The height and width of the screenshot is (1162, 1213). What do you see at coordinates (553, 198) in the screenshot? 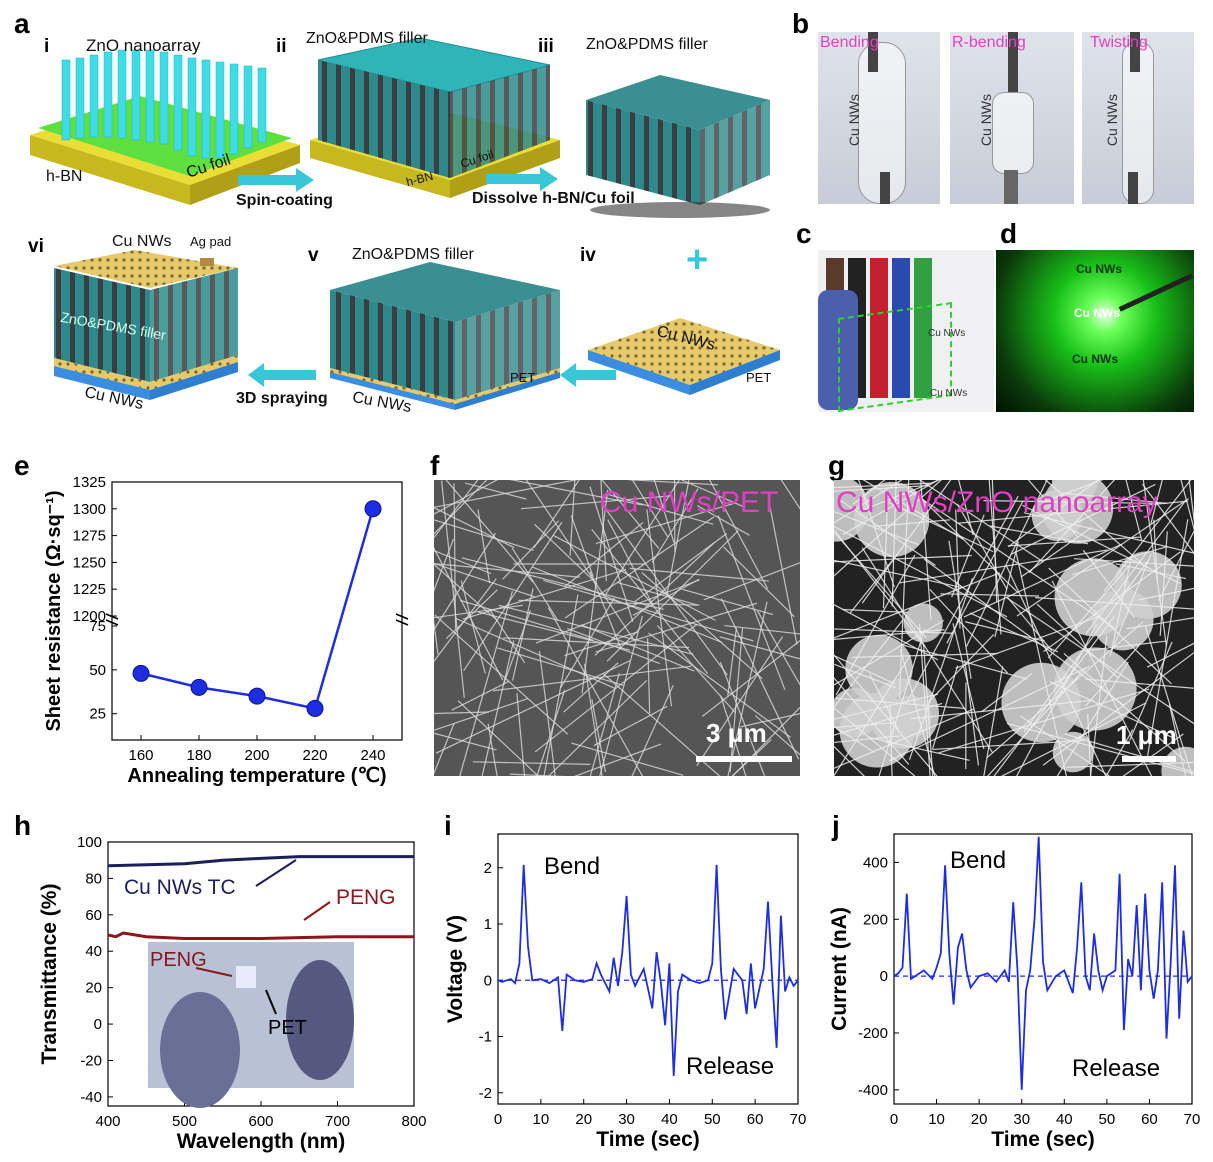
I see `label-dissolve: Dissolve h-BN/Cu foil` at bounding box center [553, 198].